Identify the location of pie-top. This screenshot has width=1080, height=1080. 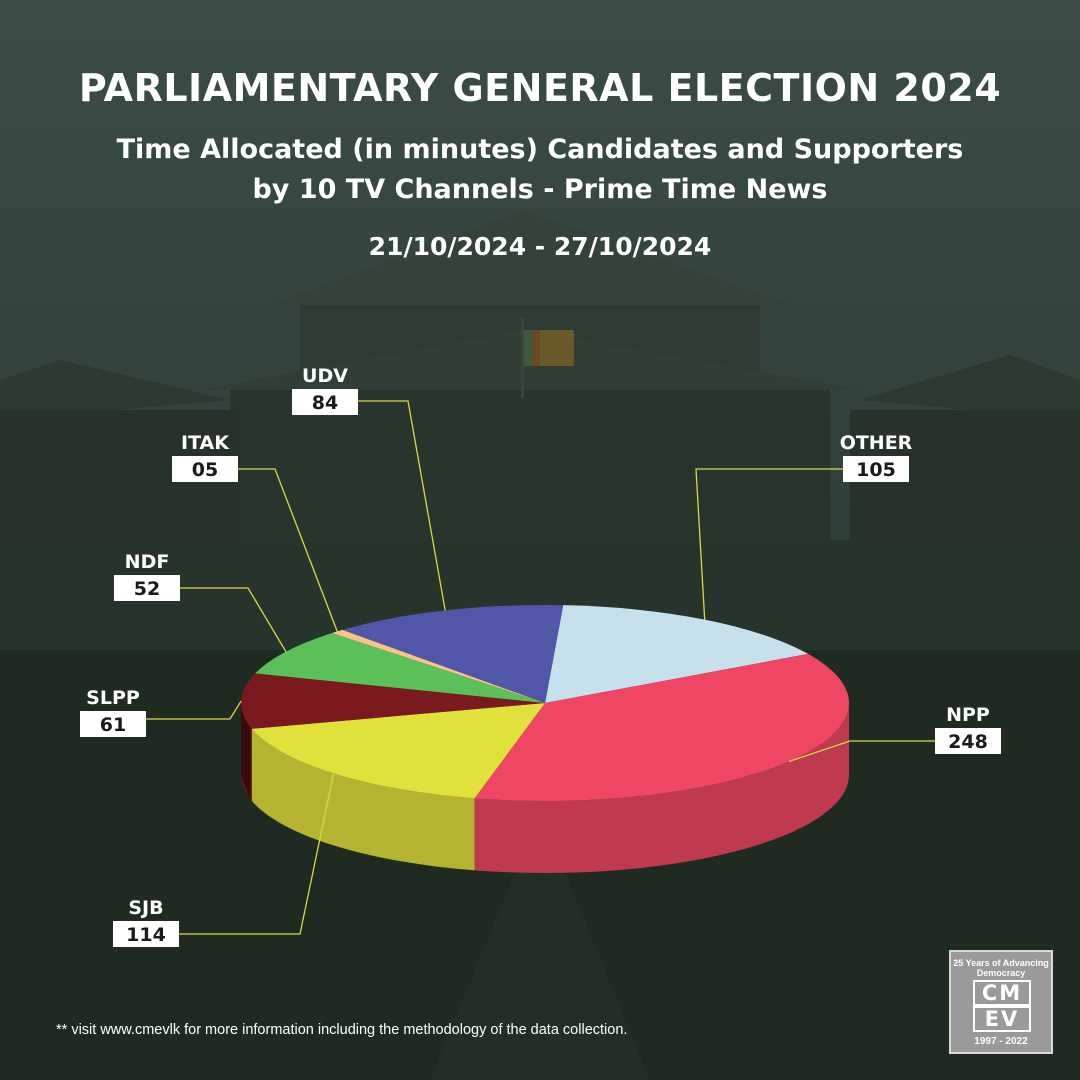
(545, 703).